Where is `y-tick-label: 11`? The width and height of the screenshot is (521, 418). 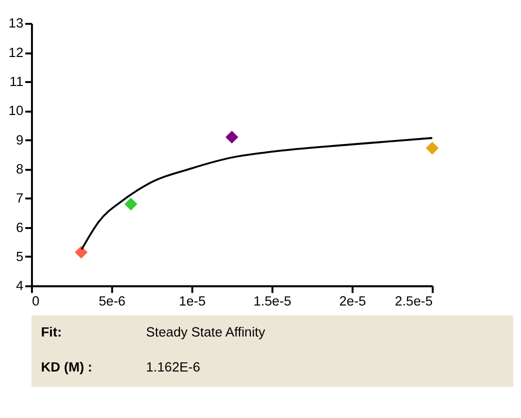
y-tick-label: 11 is located at coordinates (17, 81).